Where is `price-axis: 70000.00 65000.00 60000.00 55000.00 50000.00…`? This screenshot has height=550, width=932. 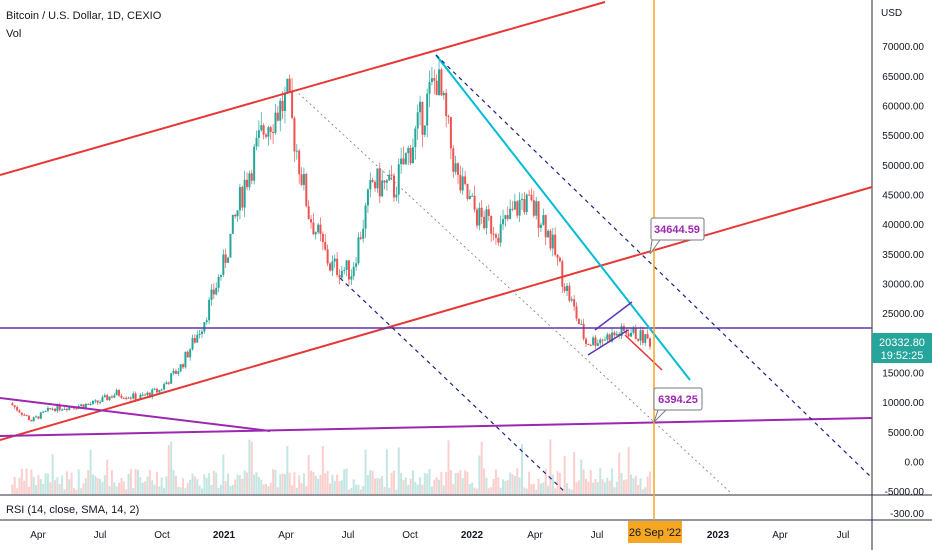 price-axis: 70000.00 65000.00 60000.00 55000.00 50000.00… is located at coordinates (903, 281).